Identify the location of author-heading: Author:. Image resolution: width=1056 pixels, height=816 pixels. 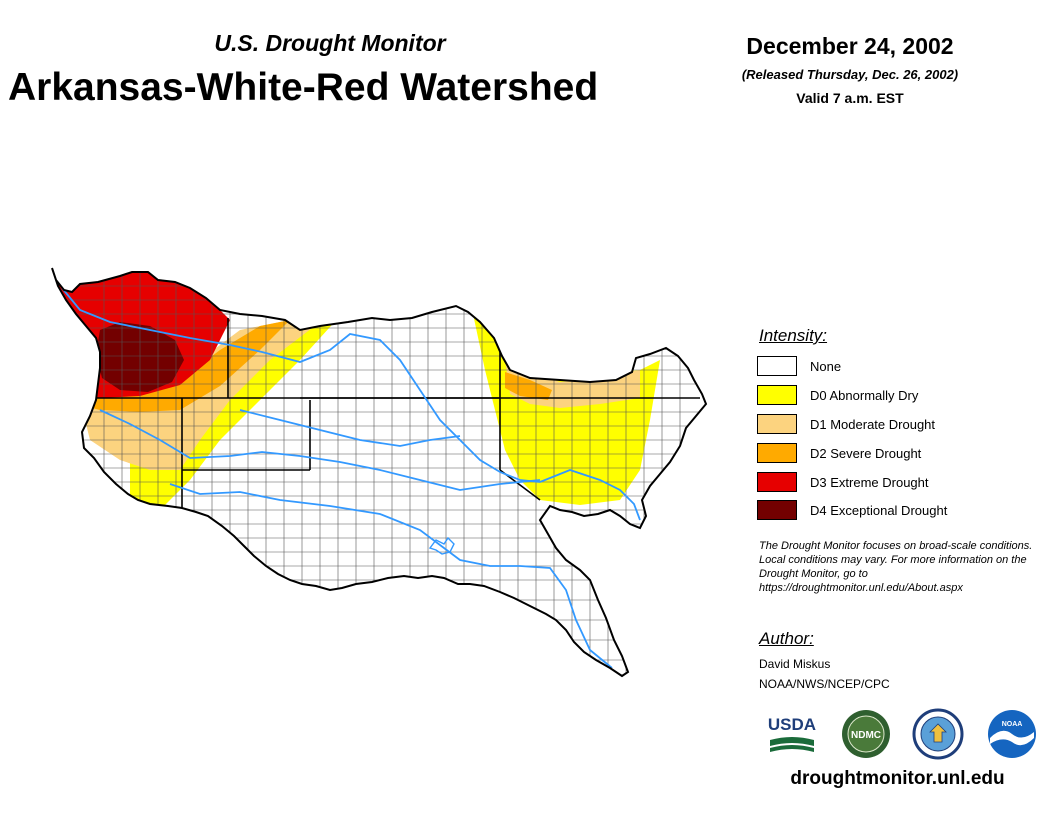
(786, 638).